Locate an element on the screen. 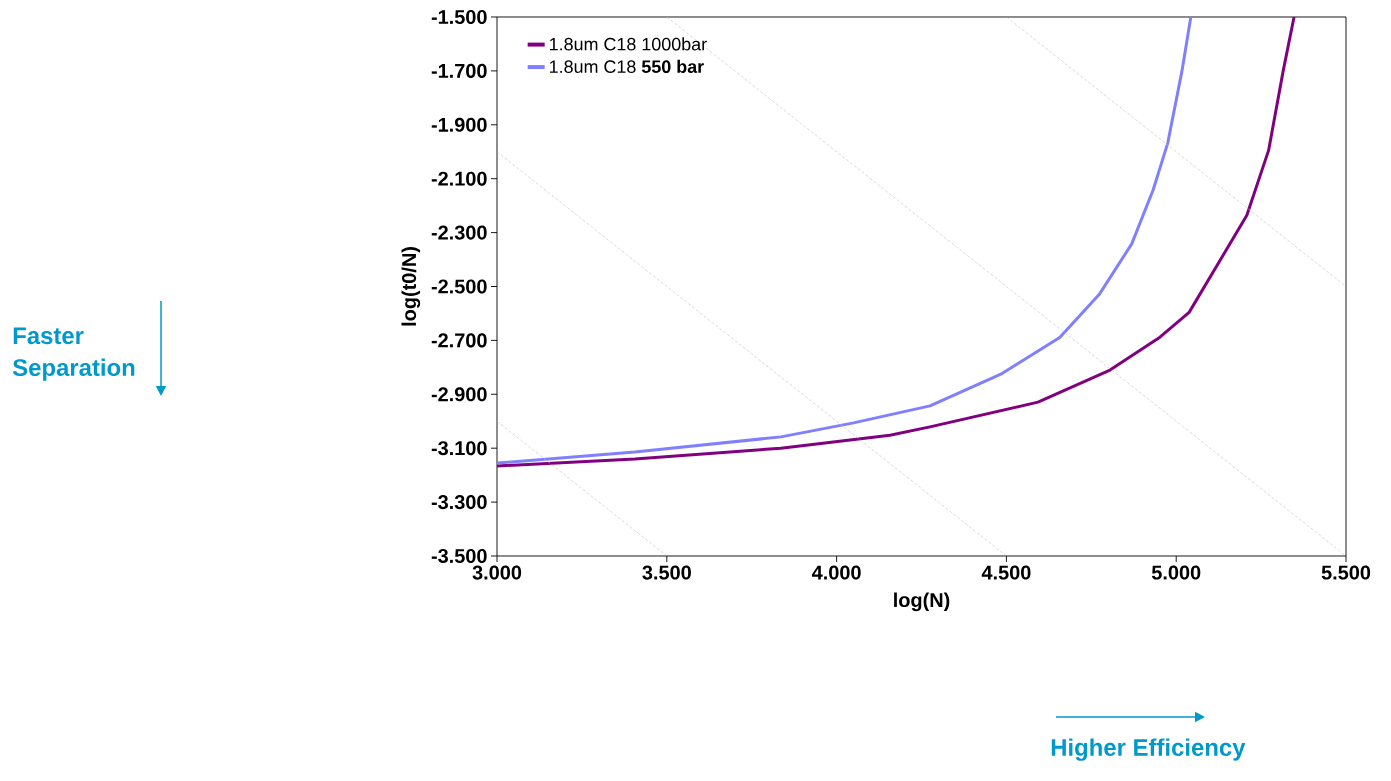 The width and height of the screenshot is (1391, 781). y-tick-label: -3.300 is located at coordinates (459, 502).